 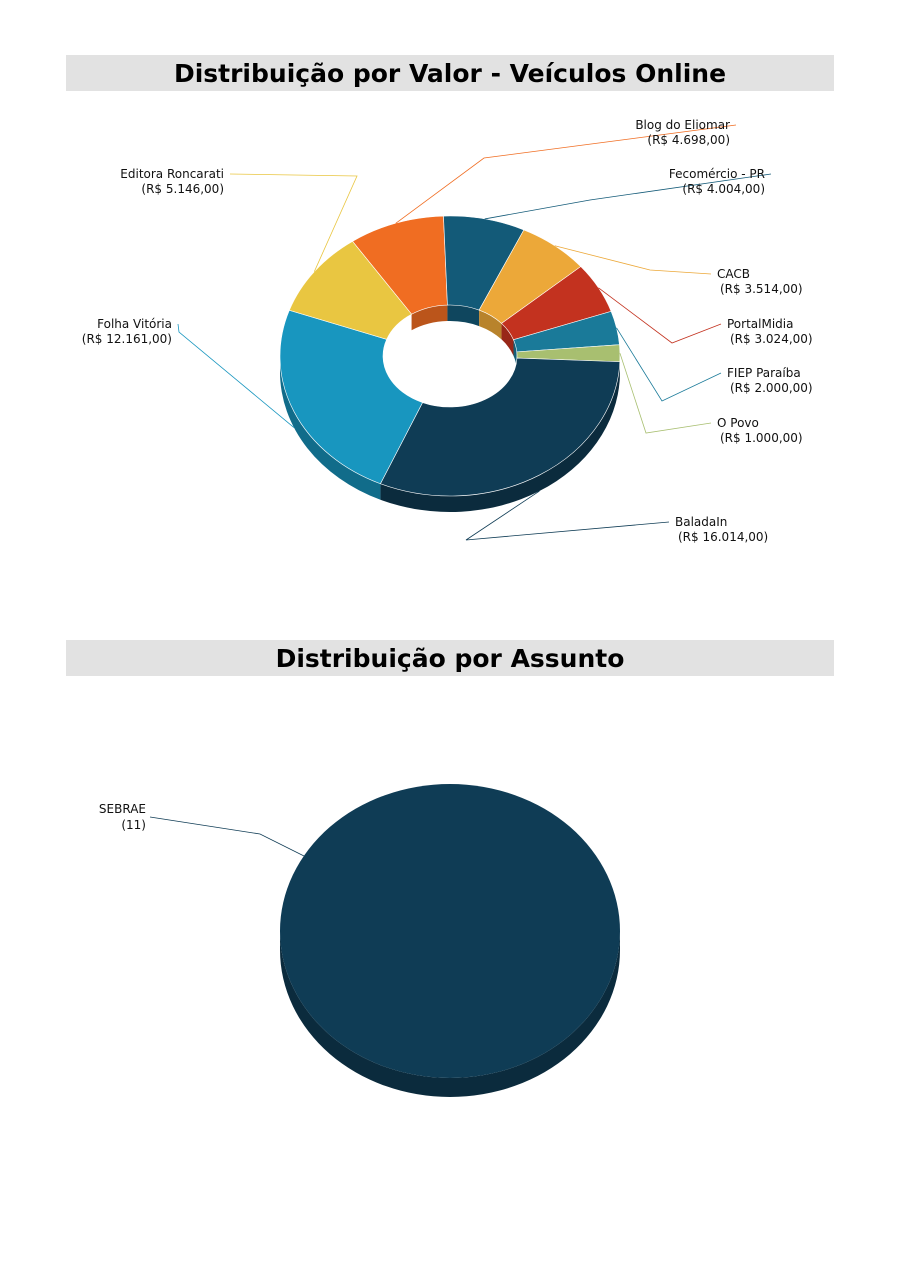 What do you see at coordinates (764, 373) in the screenshot?
I see `slice-label-fiep-paraiba: FIEP Paraíba` at bounding box center [764, 373].